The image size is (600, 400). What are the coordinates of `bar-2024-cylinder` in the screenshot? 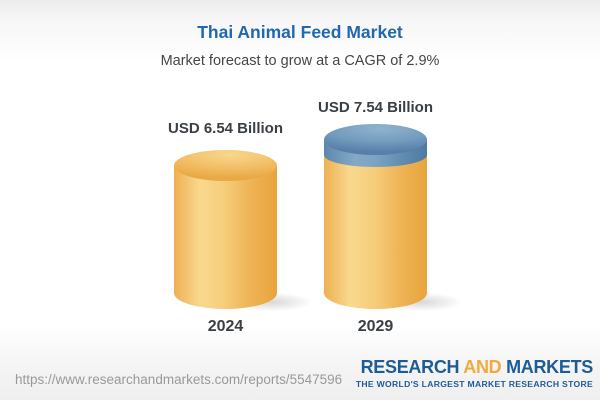 It's located at (251, 232).